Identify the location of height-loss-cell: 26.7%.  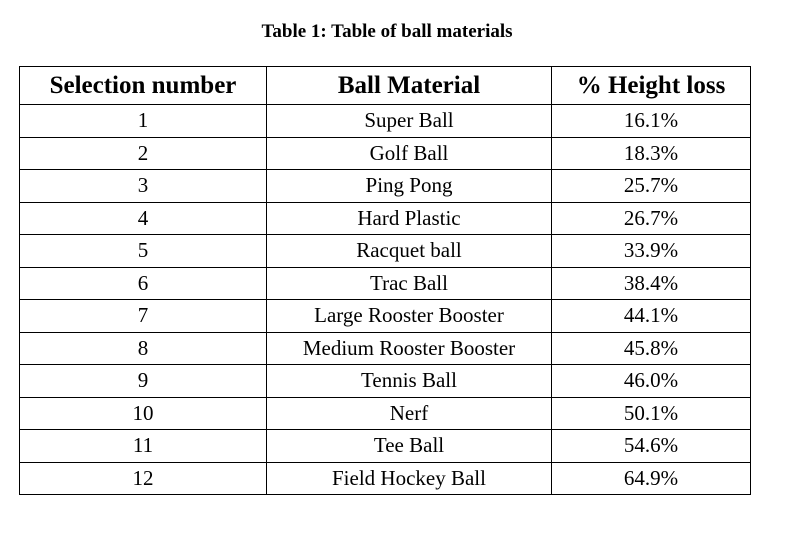
(651, 218).